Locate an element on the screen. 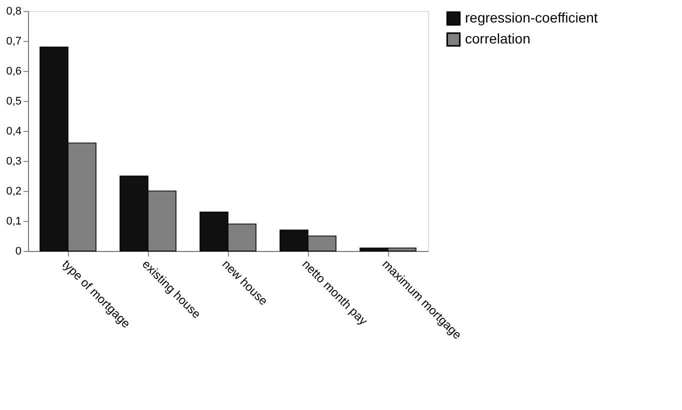 The height and width of the screenshot is (410, 682). y-tick-label: 0,6 is located at coordinates (14, 72).